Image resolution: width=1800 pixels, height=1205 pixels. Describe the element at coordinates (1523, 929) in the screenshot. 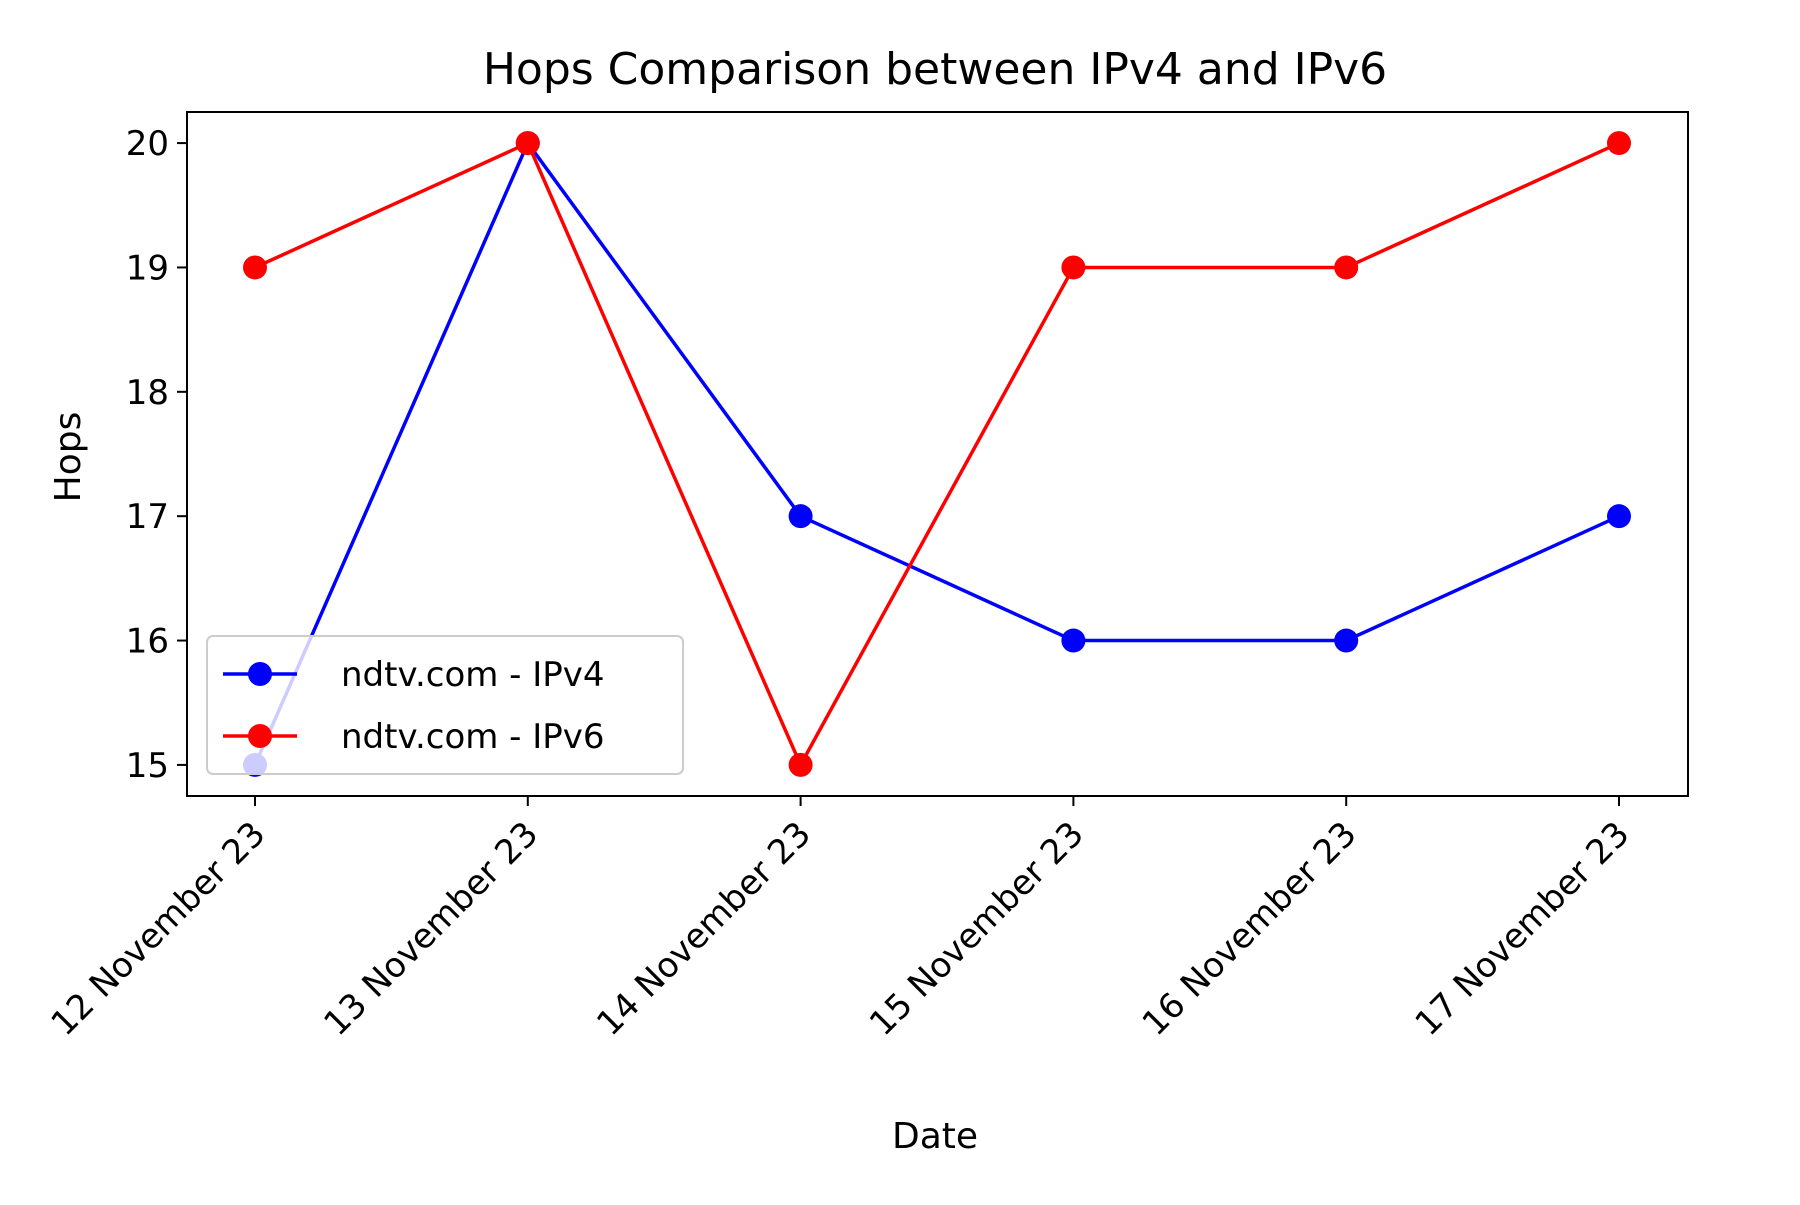

I see `x-tick-label: 17 November 23` at that location.